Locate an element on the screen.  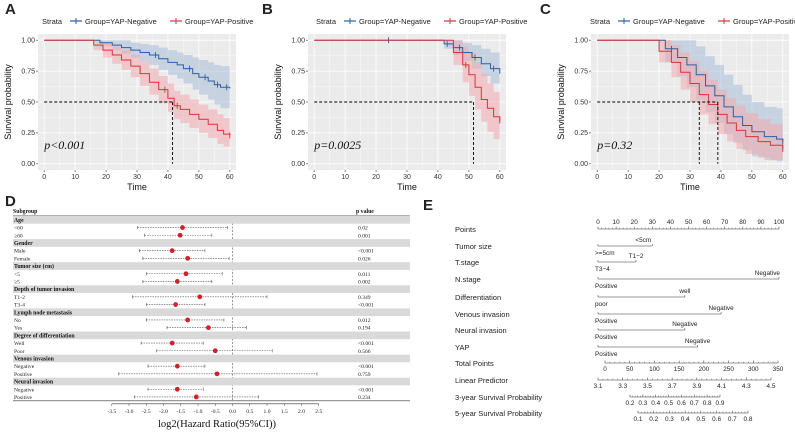
row-label: ≥60 is located at coordinates (18, 236).